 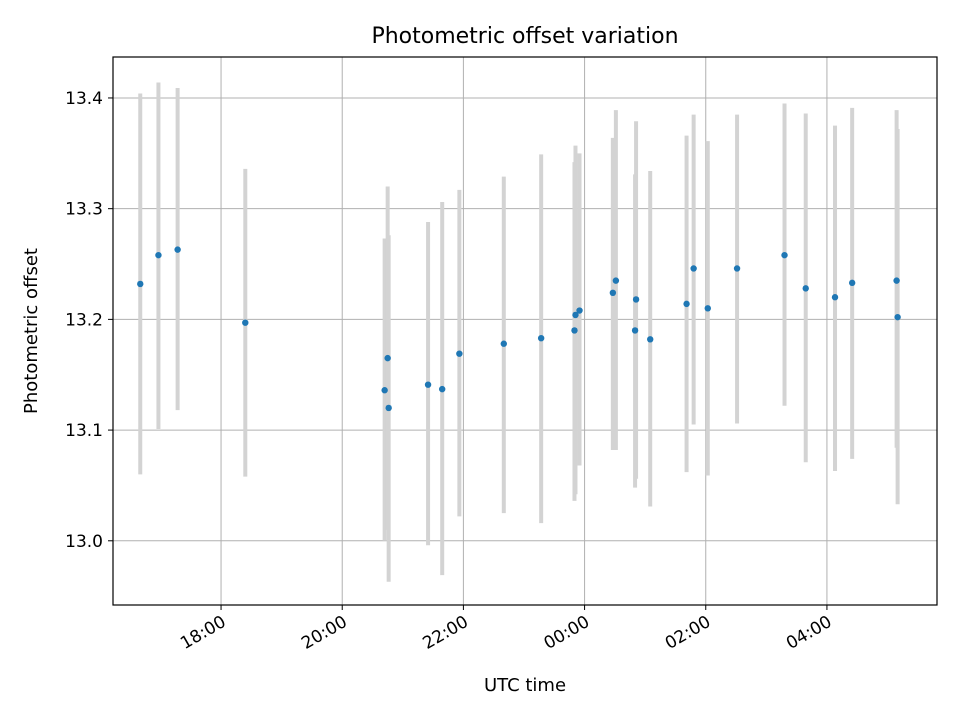 I want to click on y-tick-label: 13.2, so click(x=84, y=320).